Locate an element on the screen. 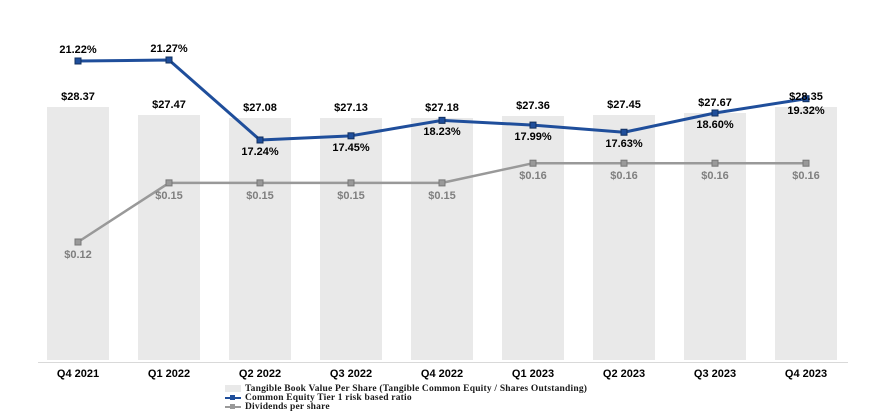 The height and width of the screenshot is (418, 885). cet1-value-label: 17.45% is located at coordinates (351, 147).